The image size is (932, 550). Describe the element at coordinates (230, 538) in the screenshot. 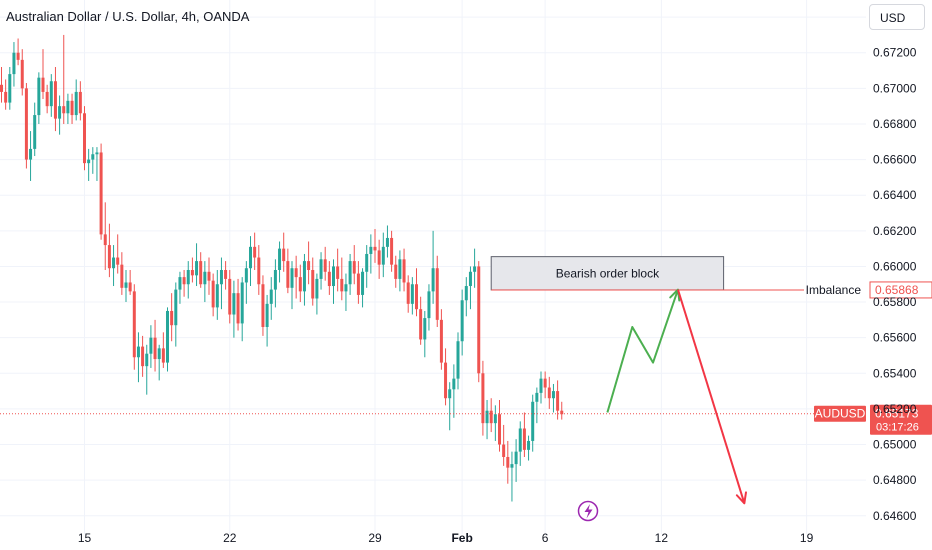

I see `x-tick-label: 22` at that location.